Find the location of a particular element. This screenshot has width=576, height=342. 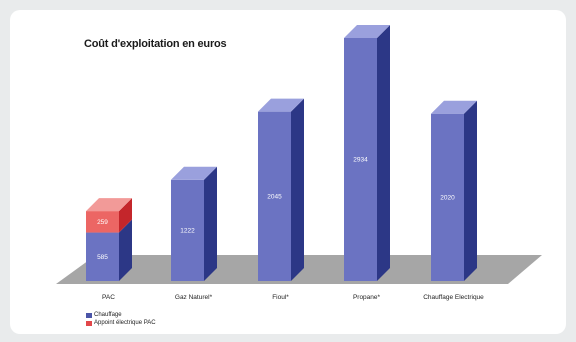

category-label: PAC is located at coordinates (108, 297).